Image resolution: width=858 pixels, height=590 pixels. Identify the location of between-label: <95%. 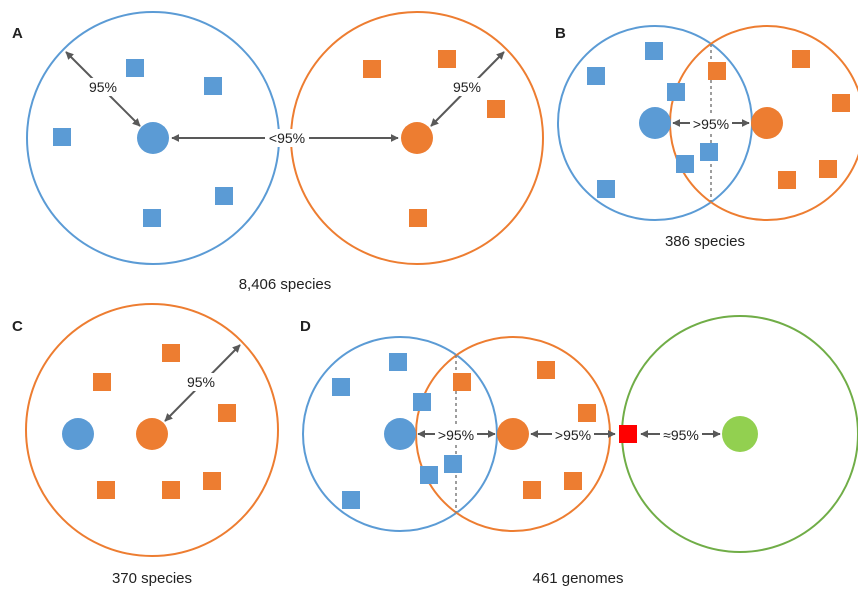
(287, 138).